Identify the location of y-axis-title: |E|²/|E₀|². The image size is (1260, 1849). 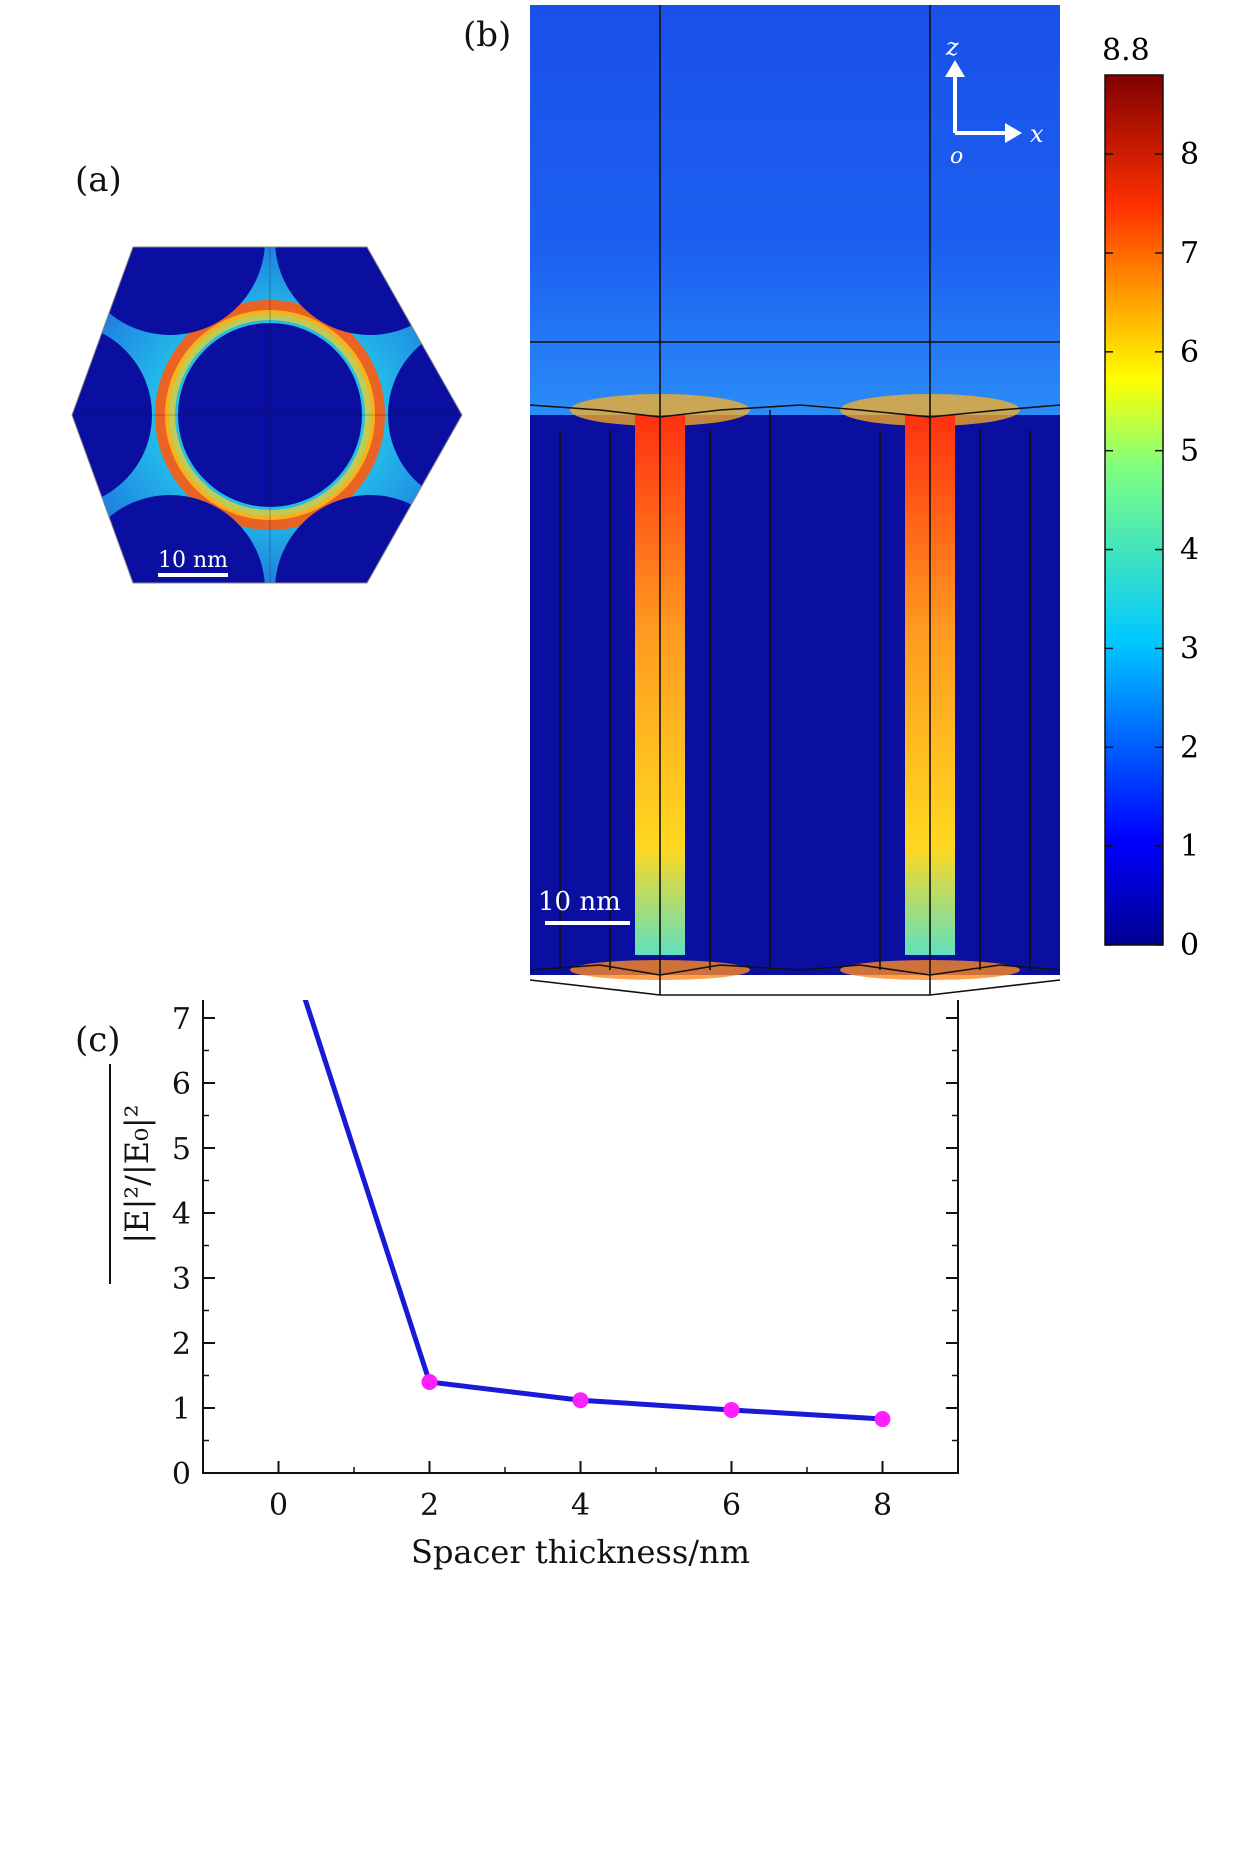
(137, 1173).